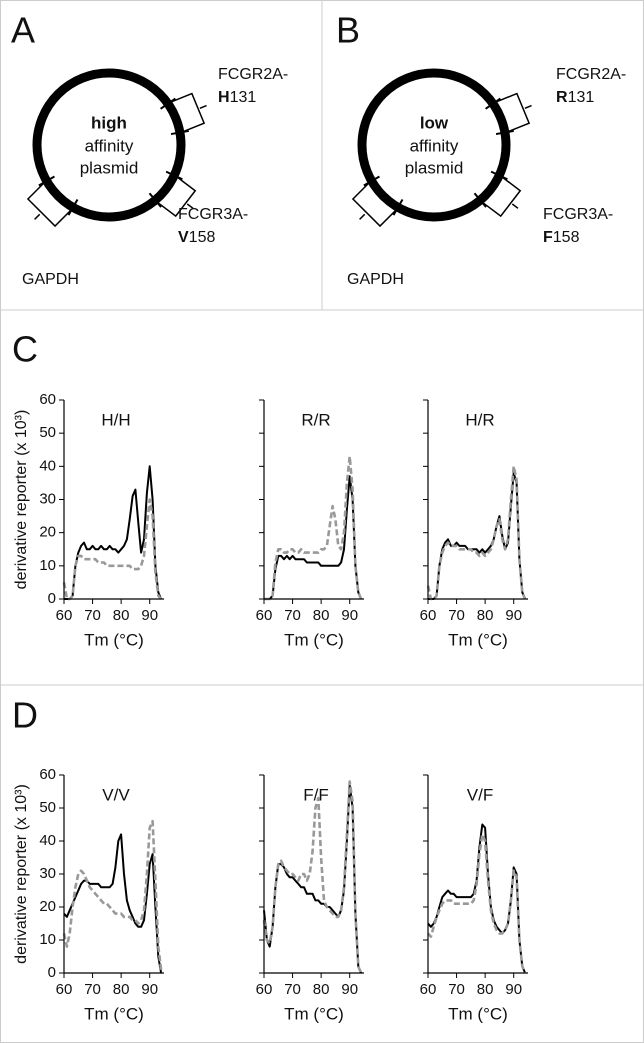  I want to click on y-tick-label: 20, so click(47, 532).